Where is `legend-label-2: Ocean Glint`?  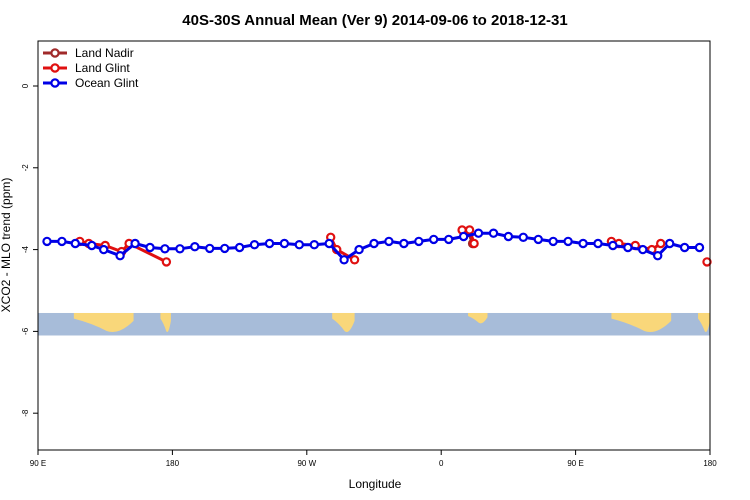
legend-label-2: Ocean Glint is located at coordinates (107, 83).